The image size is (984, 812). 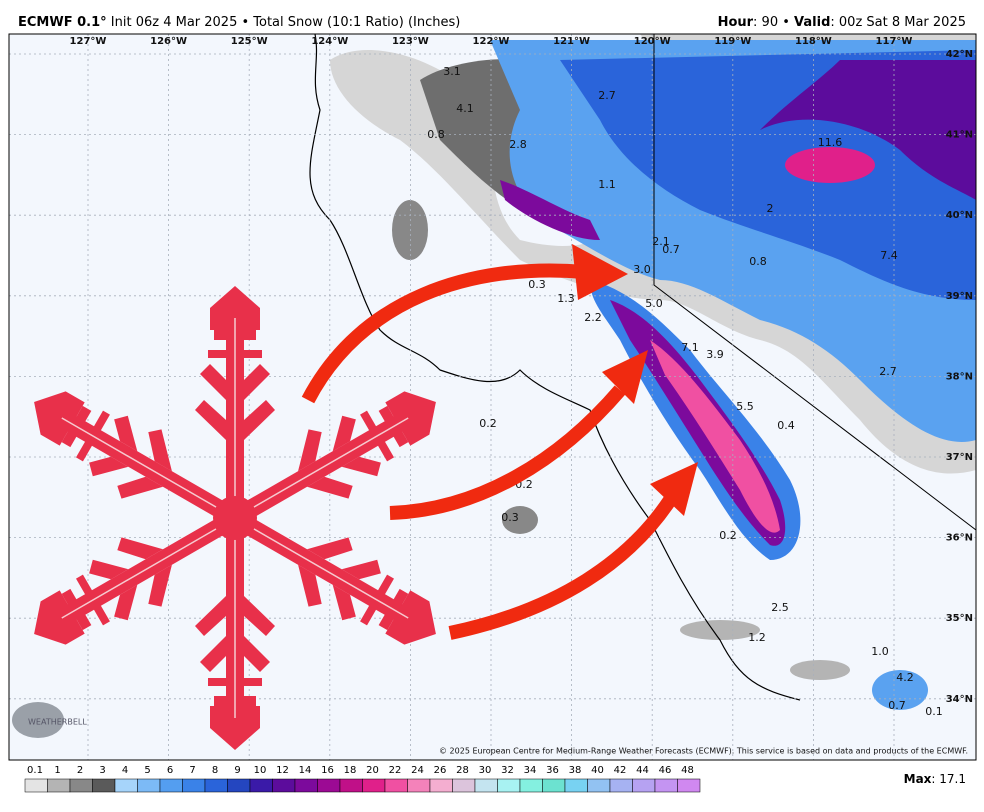 What do you see at coordinates (566, 298) in the screenshot?
I see `point-label: 1.3` at bounding box center [566, 298].